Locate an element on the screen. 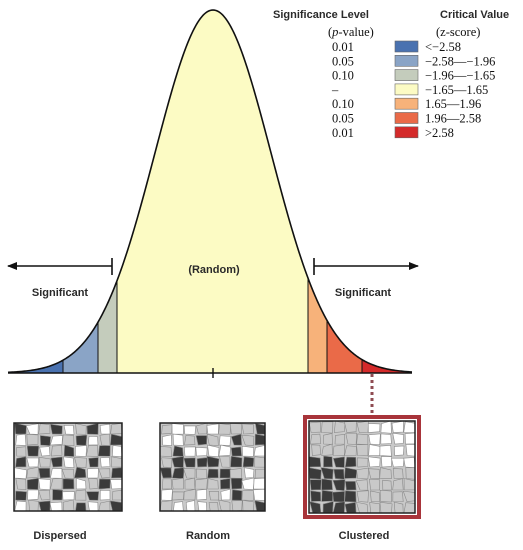 The image size is (523, 550). map-random is located at coordinates (212, 467).